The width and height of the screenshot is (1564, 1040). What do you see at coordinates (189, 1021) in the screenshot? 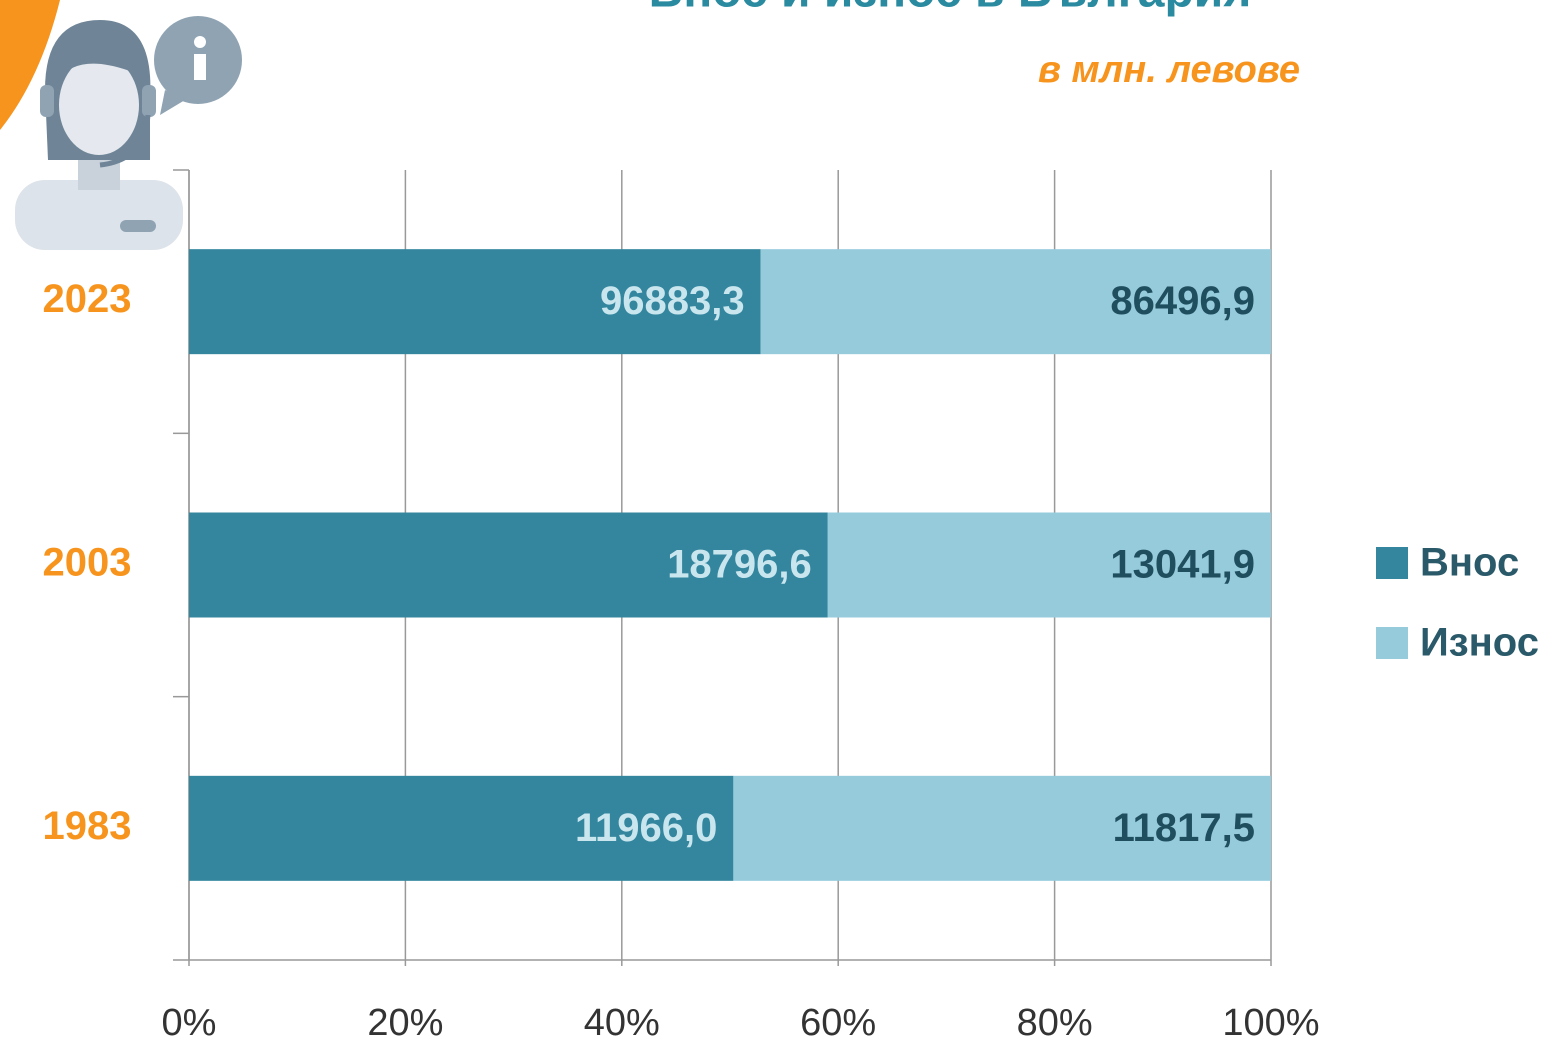
I see `x-tick-label: 0%` at bounding box center [189, 1021].